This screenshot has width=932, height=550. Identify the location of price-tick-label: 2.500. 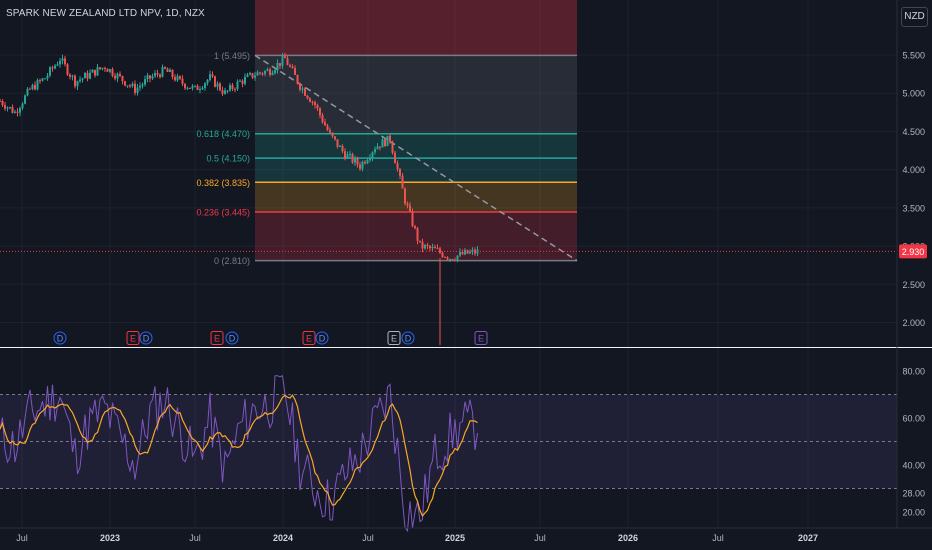
(913, 285).